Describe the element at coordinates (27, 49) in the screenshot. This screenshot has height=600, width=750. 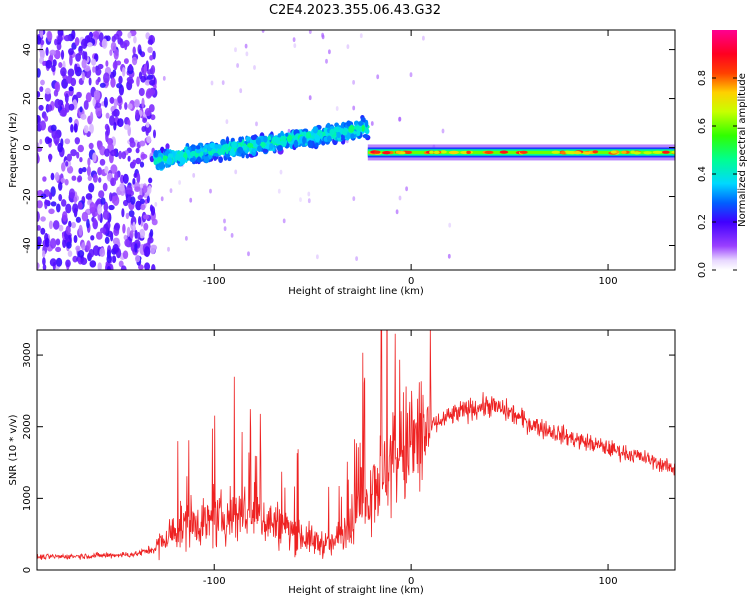
I see `spectrogram-y-tick-label: 40` at that location.